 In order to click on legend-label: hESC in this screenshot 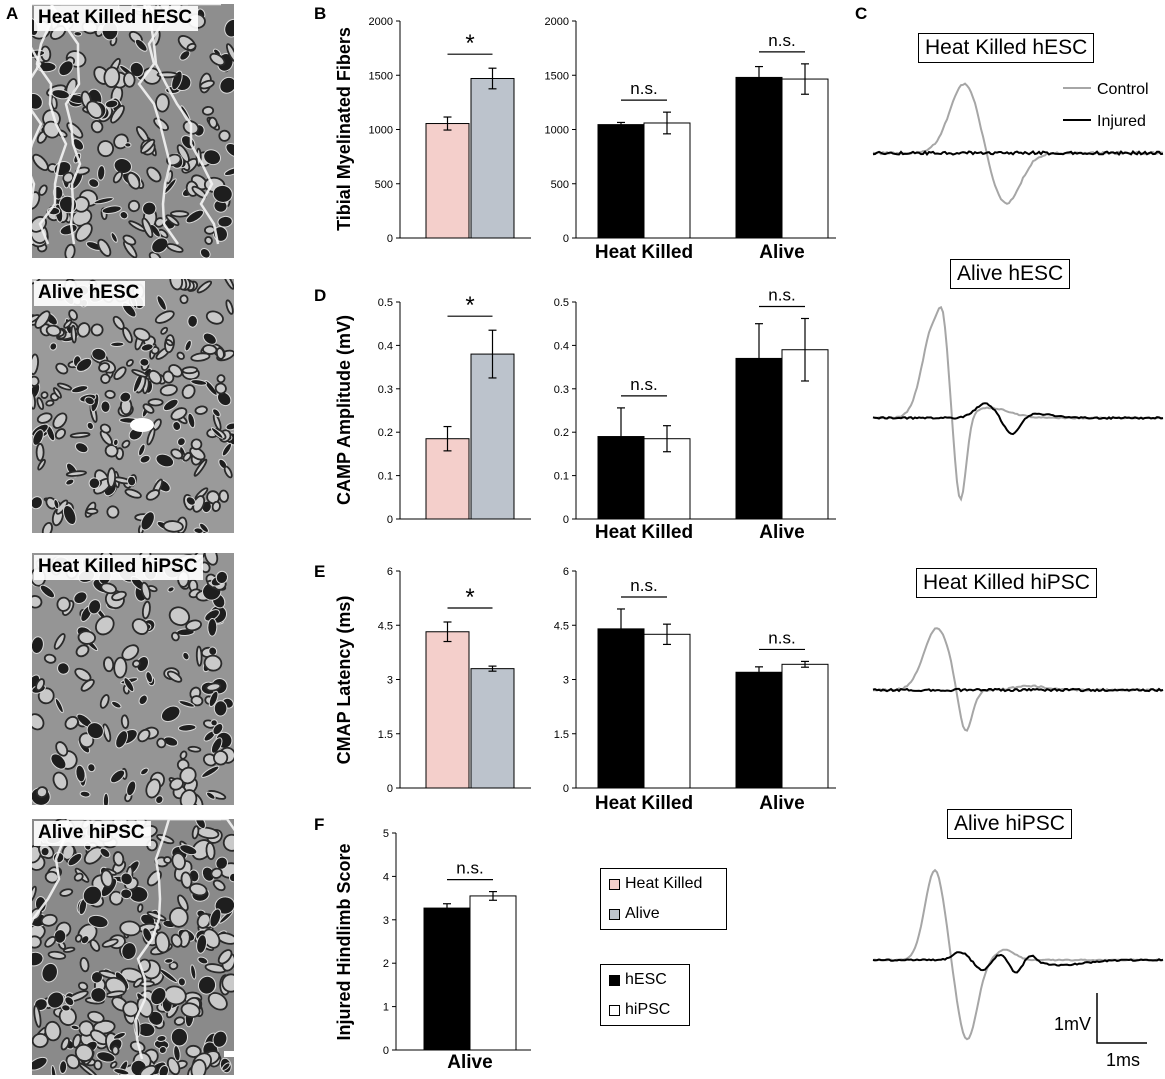, I will do `click(646, 979)`.